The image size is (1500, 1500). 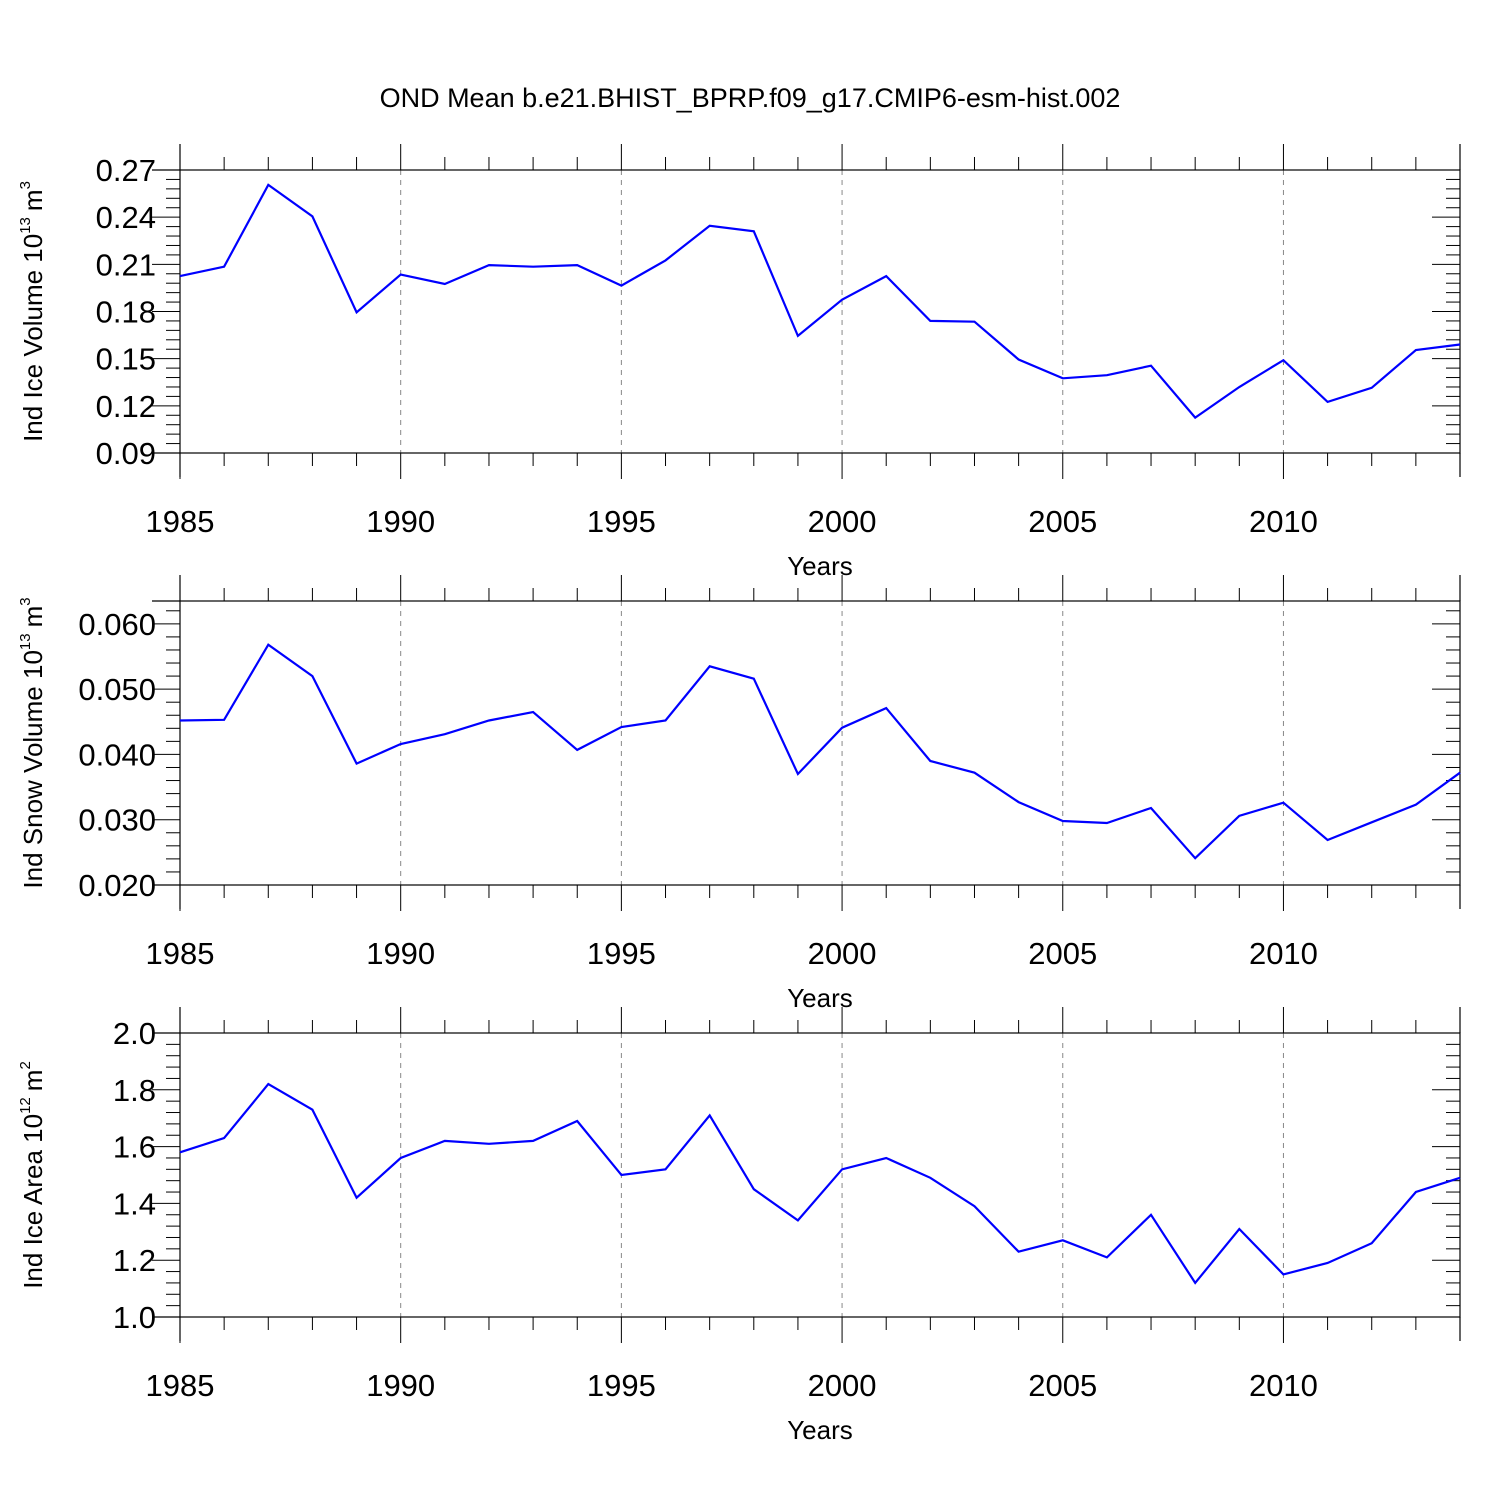 I want to click on y-axis-title-text: Ind Snow Volume 10, so click(x=33, y=769).